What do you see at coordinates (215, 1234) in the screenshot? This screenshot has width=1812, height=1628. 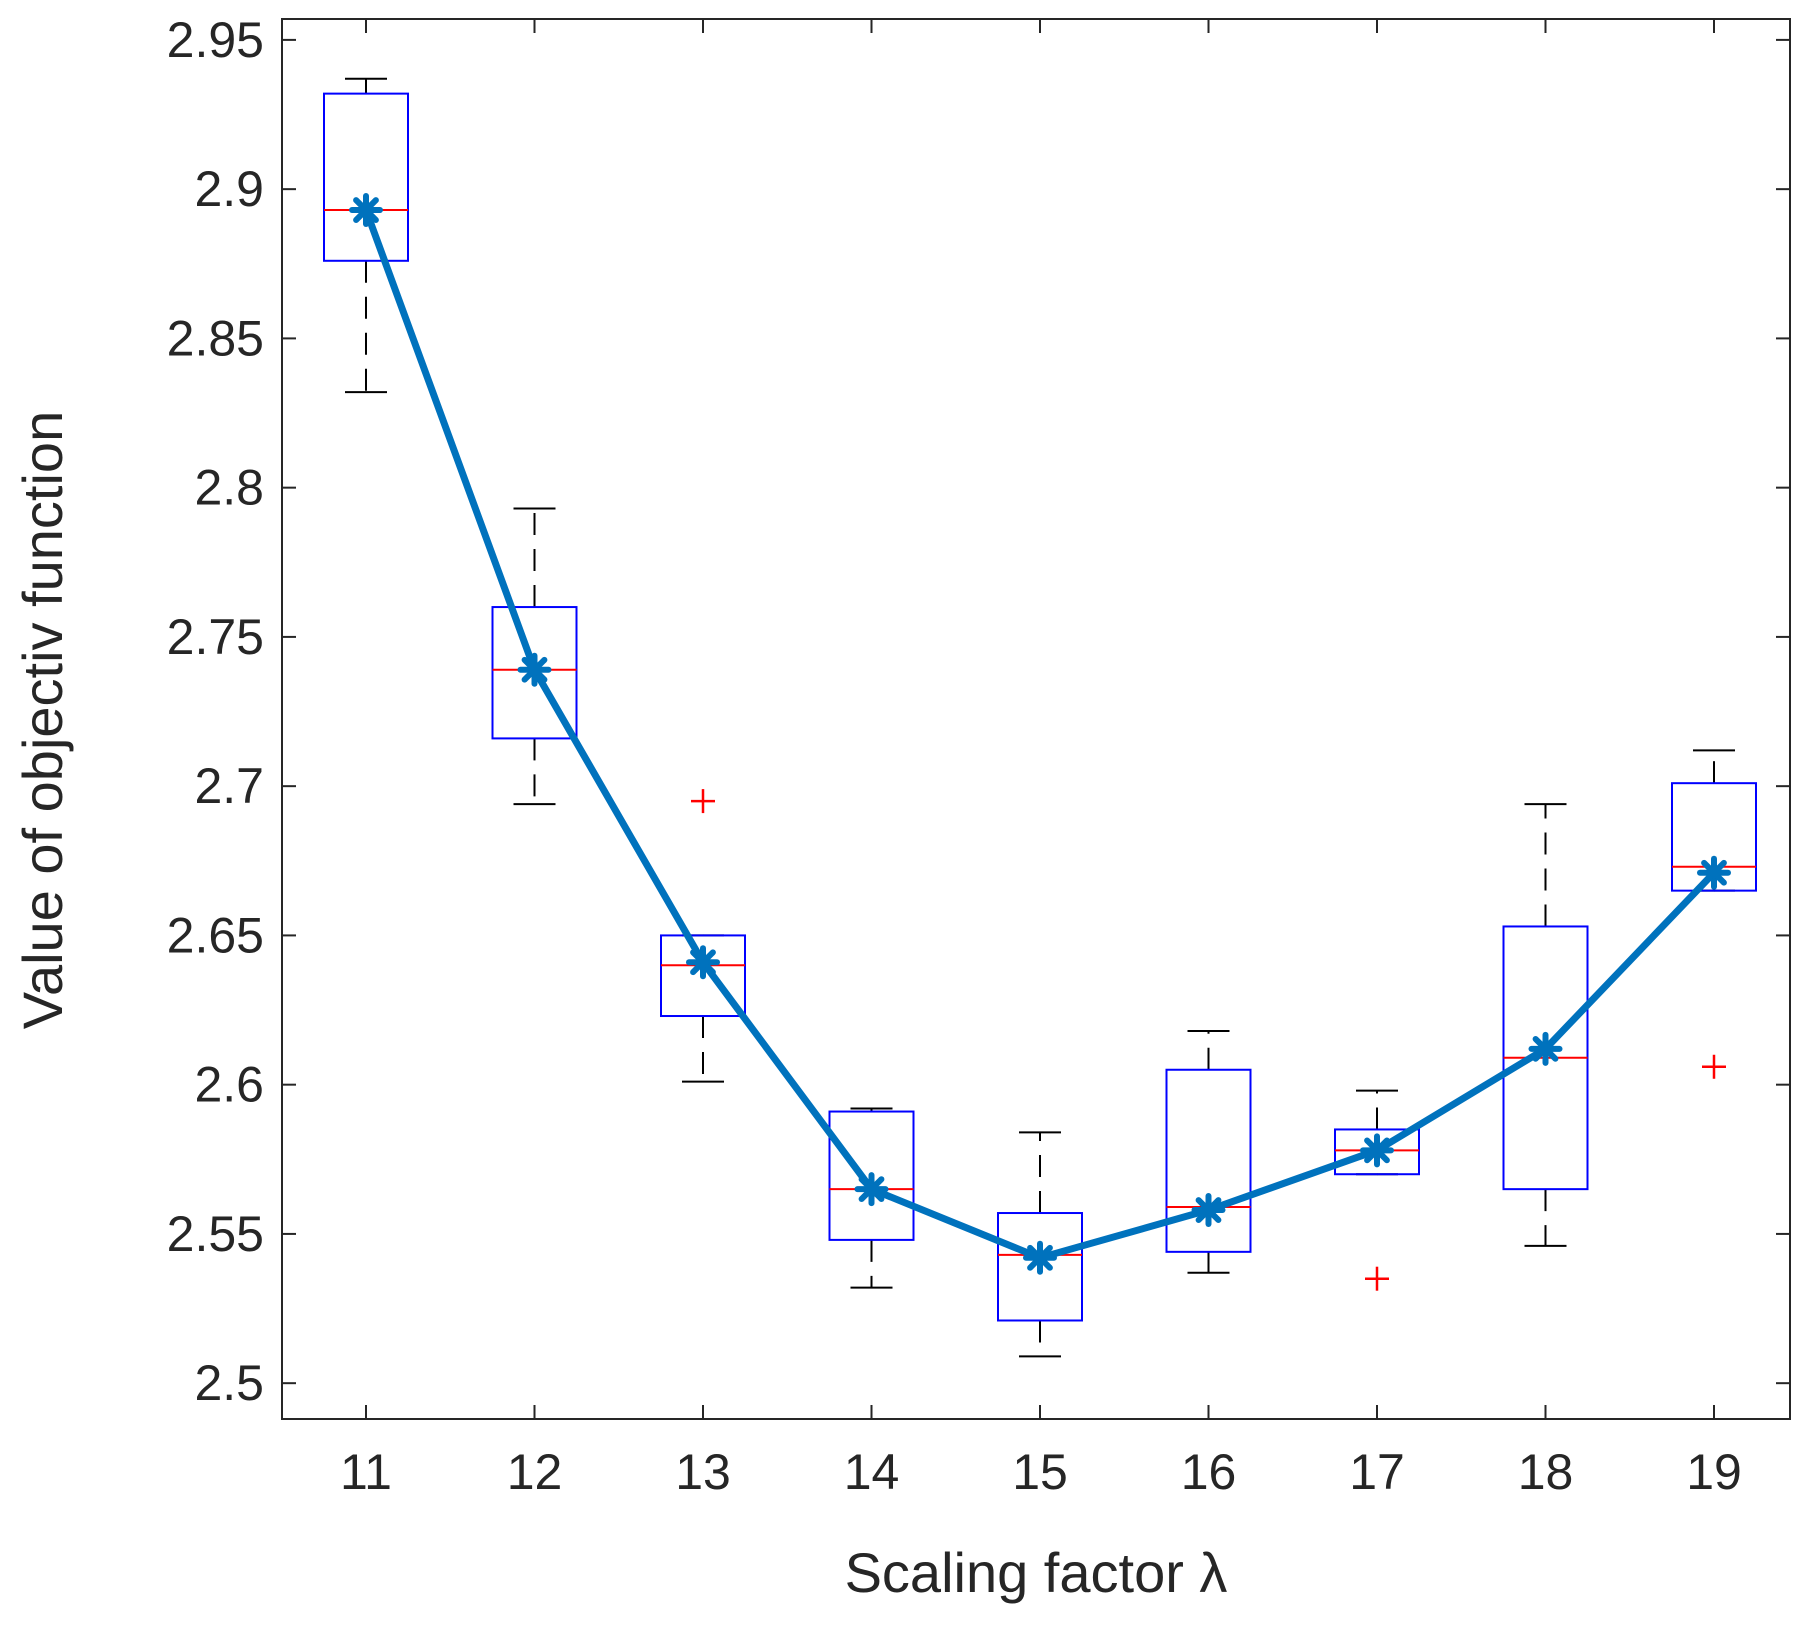 I see `y-tick-label: 2.55` at bounding box center [215, 1234].